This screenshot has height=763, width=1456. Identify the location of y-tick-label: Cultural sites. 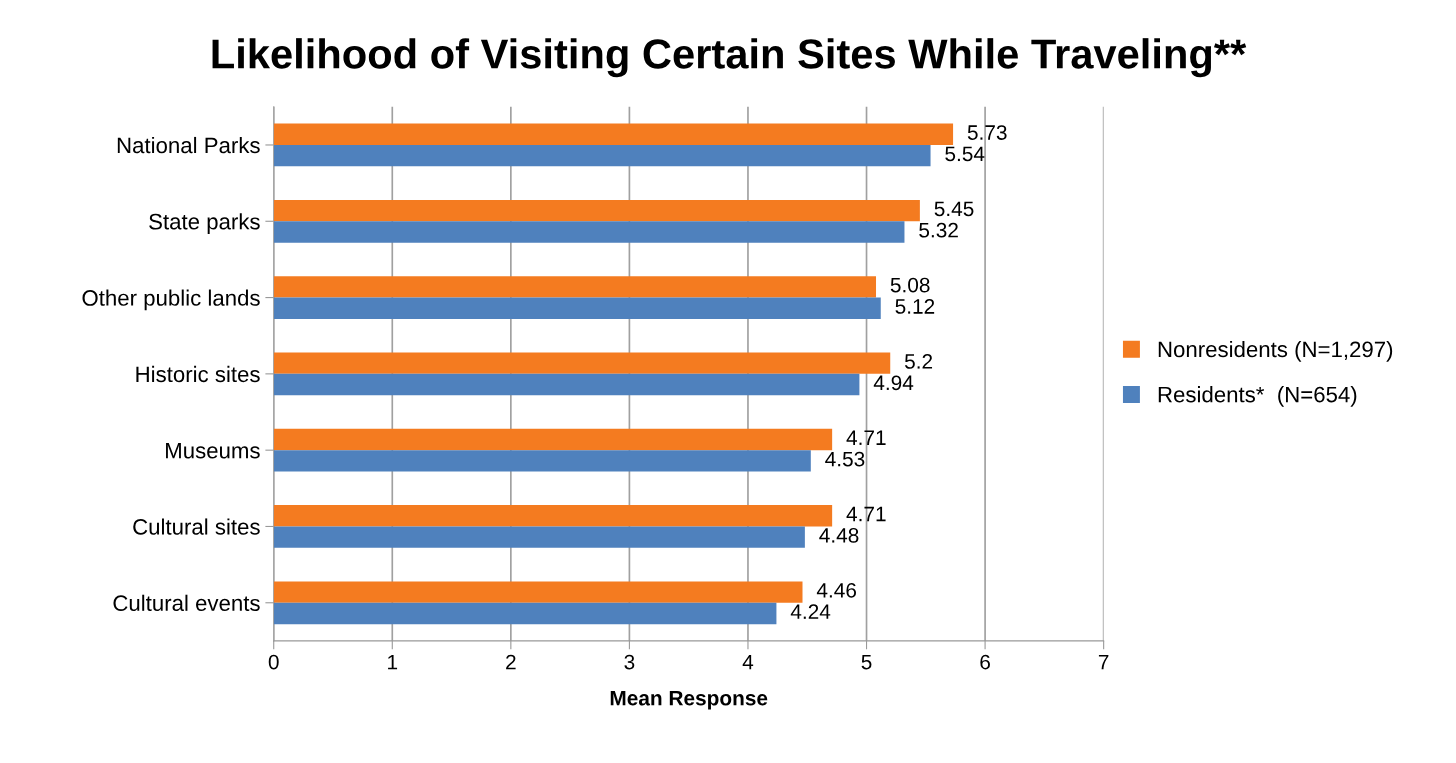
(196, 526).